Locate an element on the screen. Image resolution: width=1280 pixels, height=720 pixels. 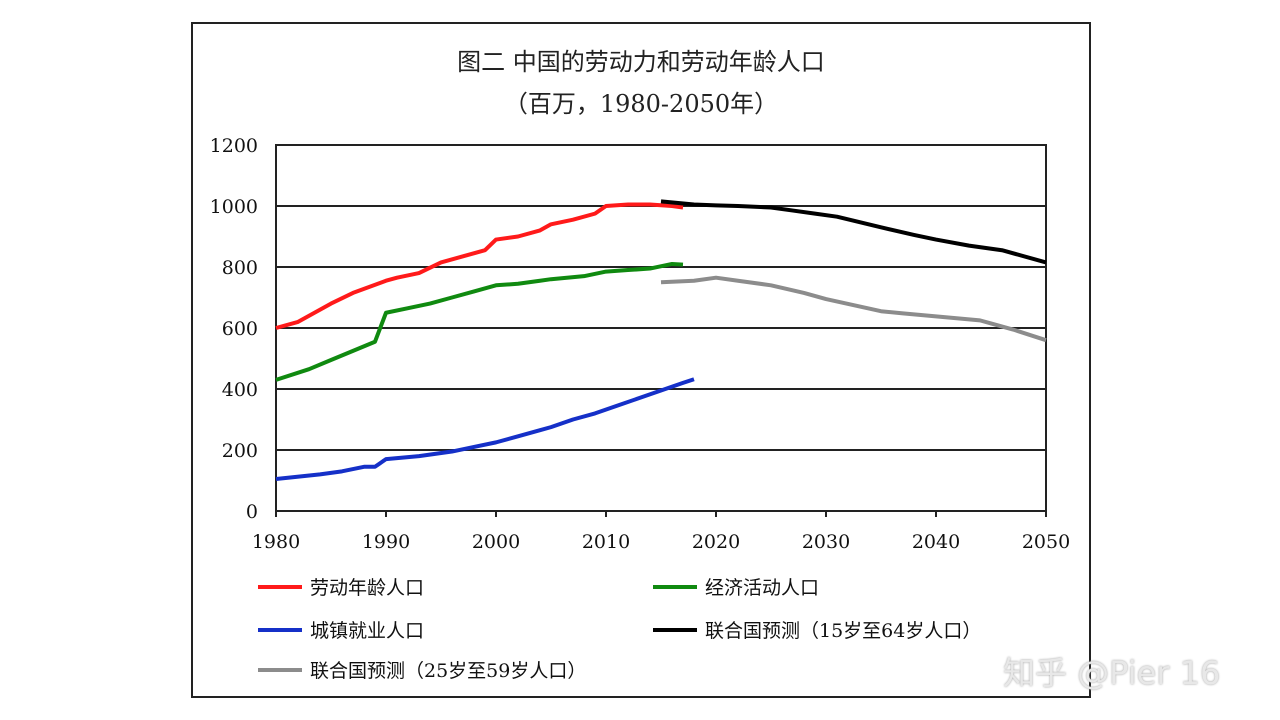
legend-item: 劳动年龄人口 is located at coordinates (341, 586).